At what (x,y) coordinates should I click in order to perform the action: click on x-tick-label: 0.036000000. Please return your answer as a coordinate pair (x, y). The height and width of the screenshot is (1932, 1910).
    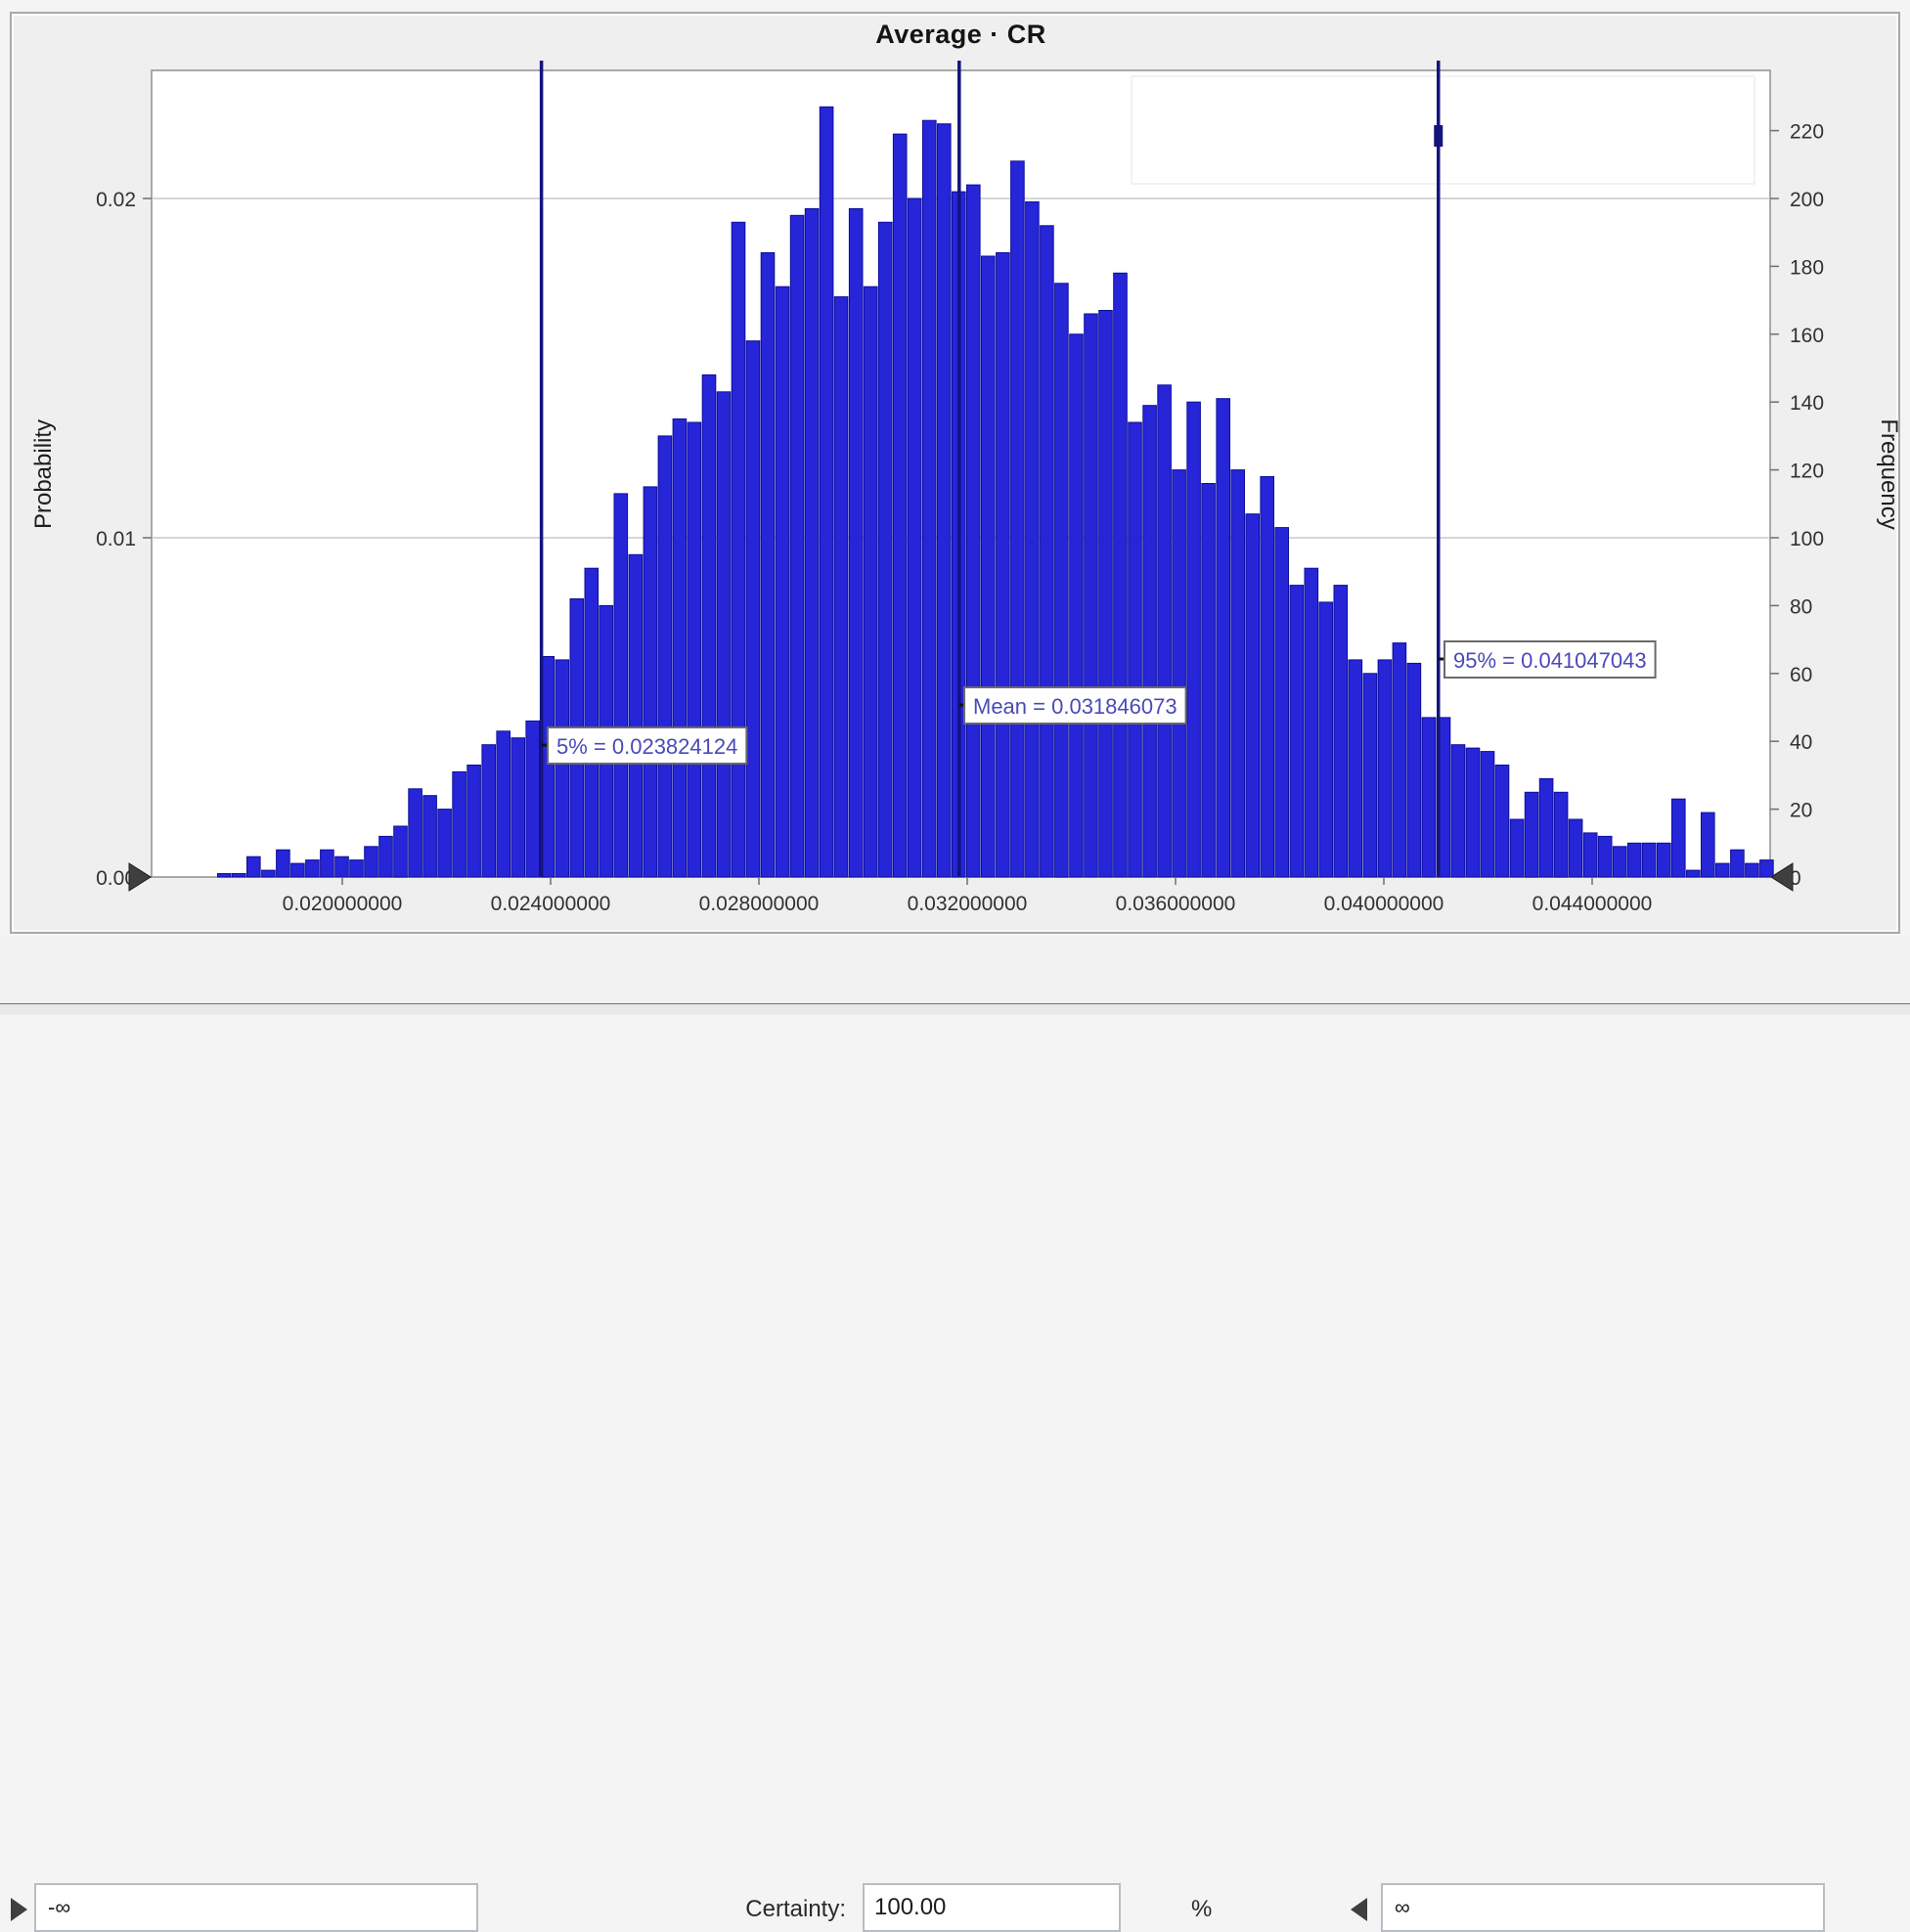
    Looking at the image, I should click on (1176, 904).